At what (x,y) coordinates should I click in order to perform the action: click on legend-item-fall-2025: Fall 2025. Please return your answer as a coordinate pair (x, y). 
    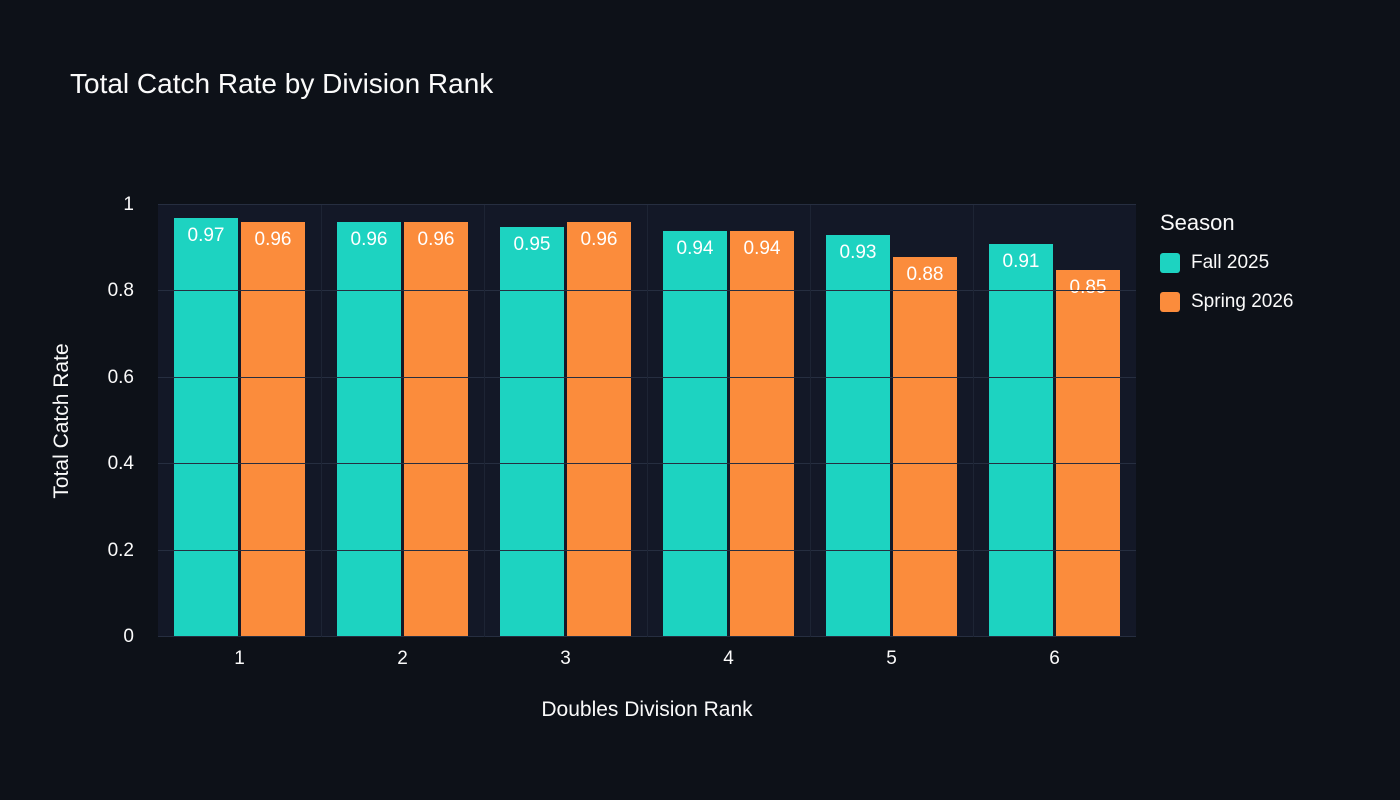
    Looking at the image, I should click on (1270, 263).